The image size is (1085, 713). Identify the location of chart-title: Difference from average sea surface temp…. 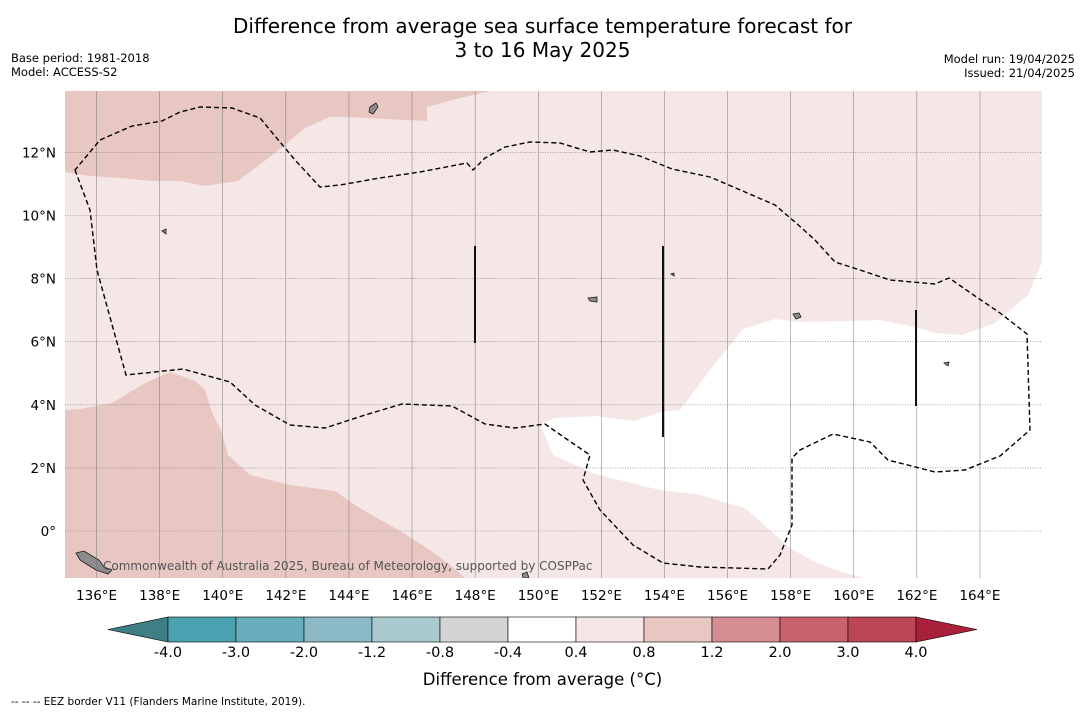
(542, 38).